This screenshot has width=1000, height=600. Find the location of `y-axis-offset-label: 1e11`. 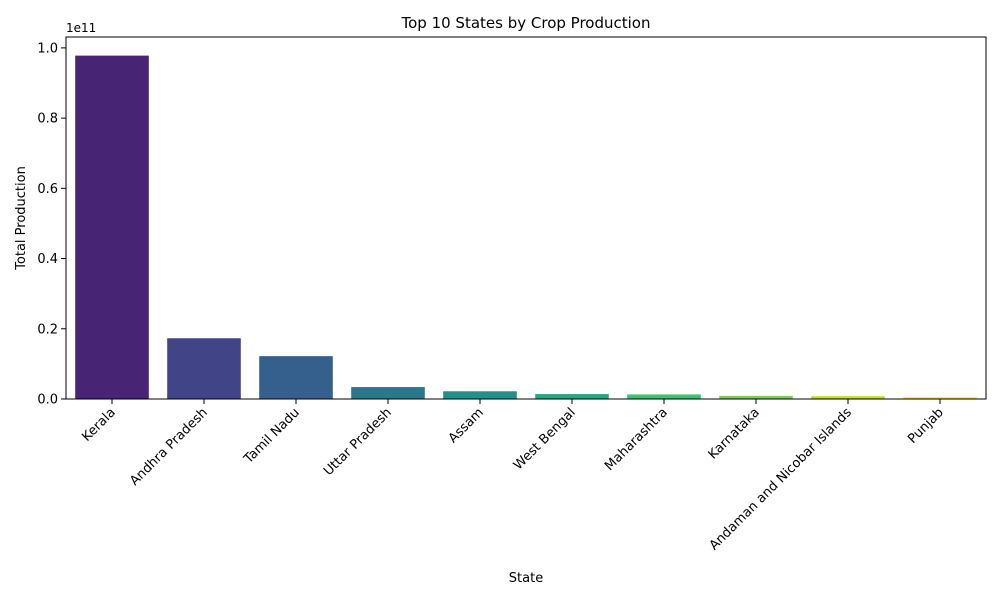

y-axis-offset-label: 1e11 is located at coordinates (81, 28).